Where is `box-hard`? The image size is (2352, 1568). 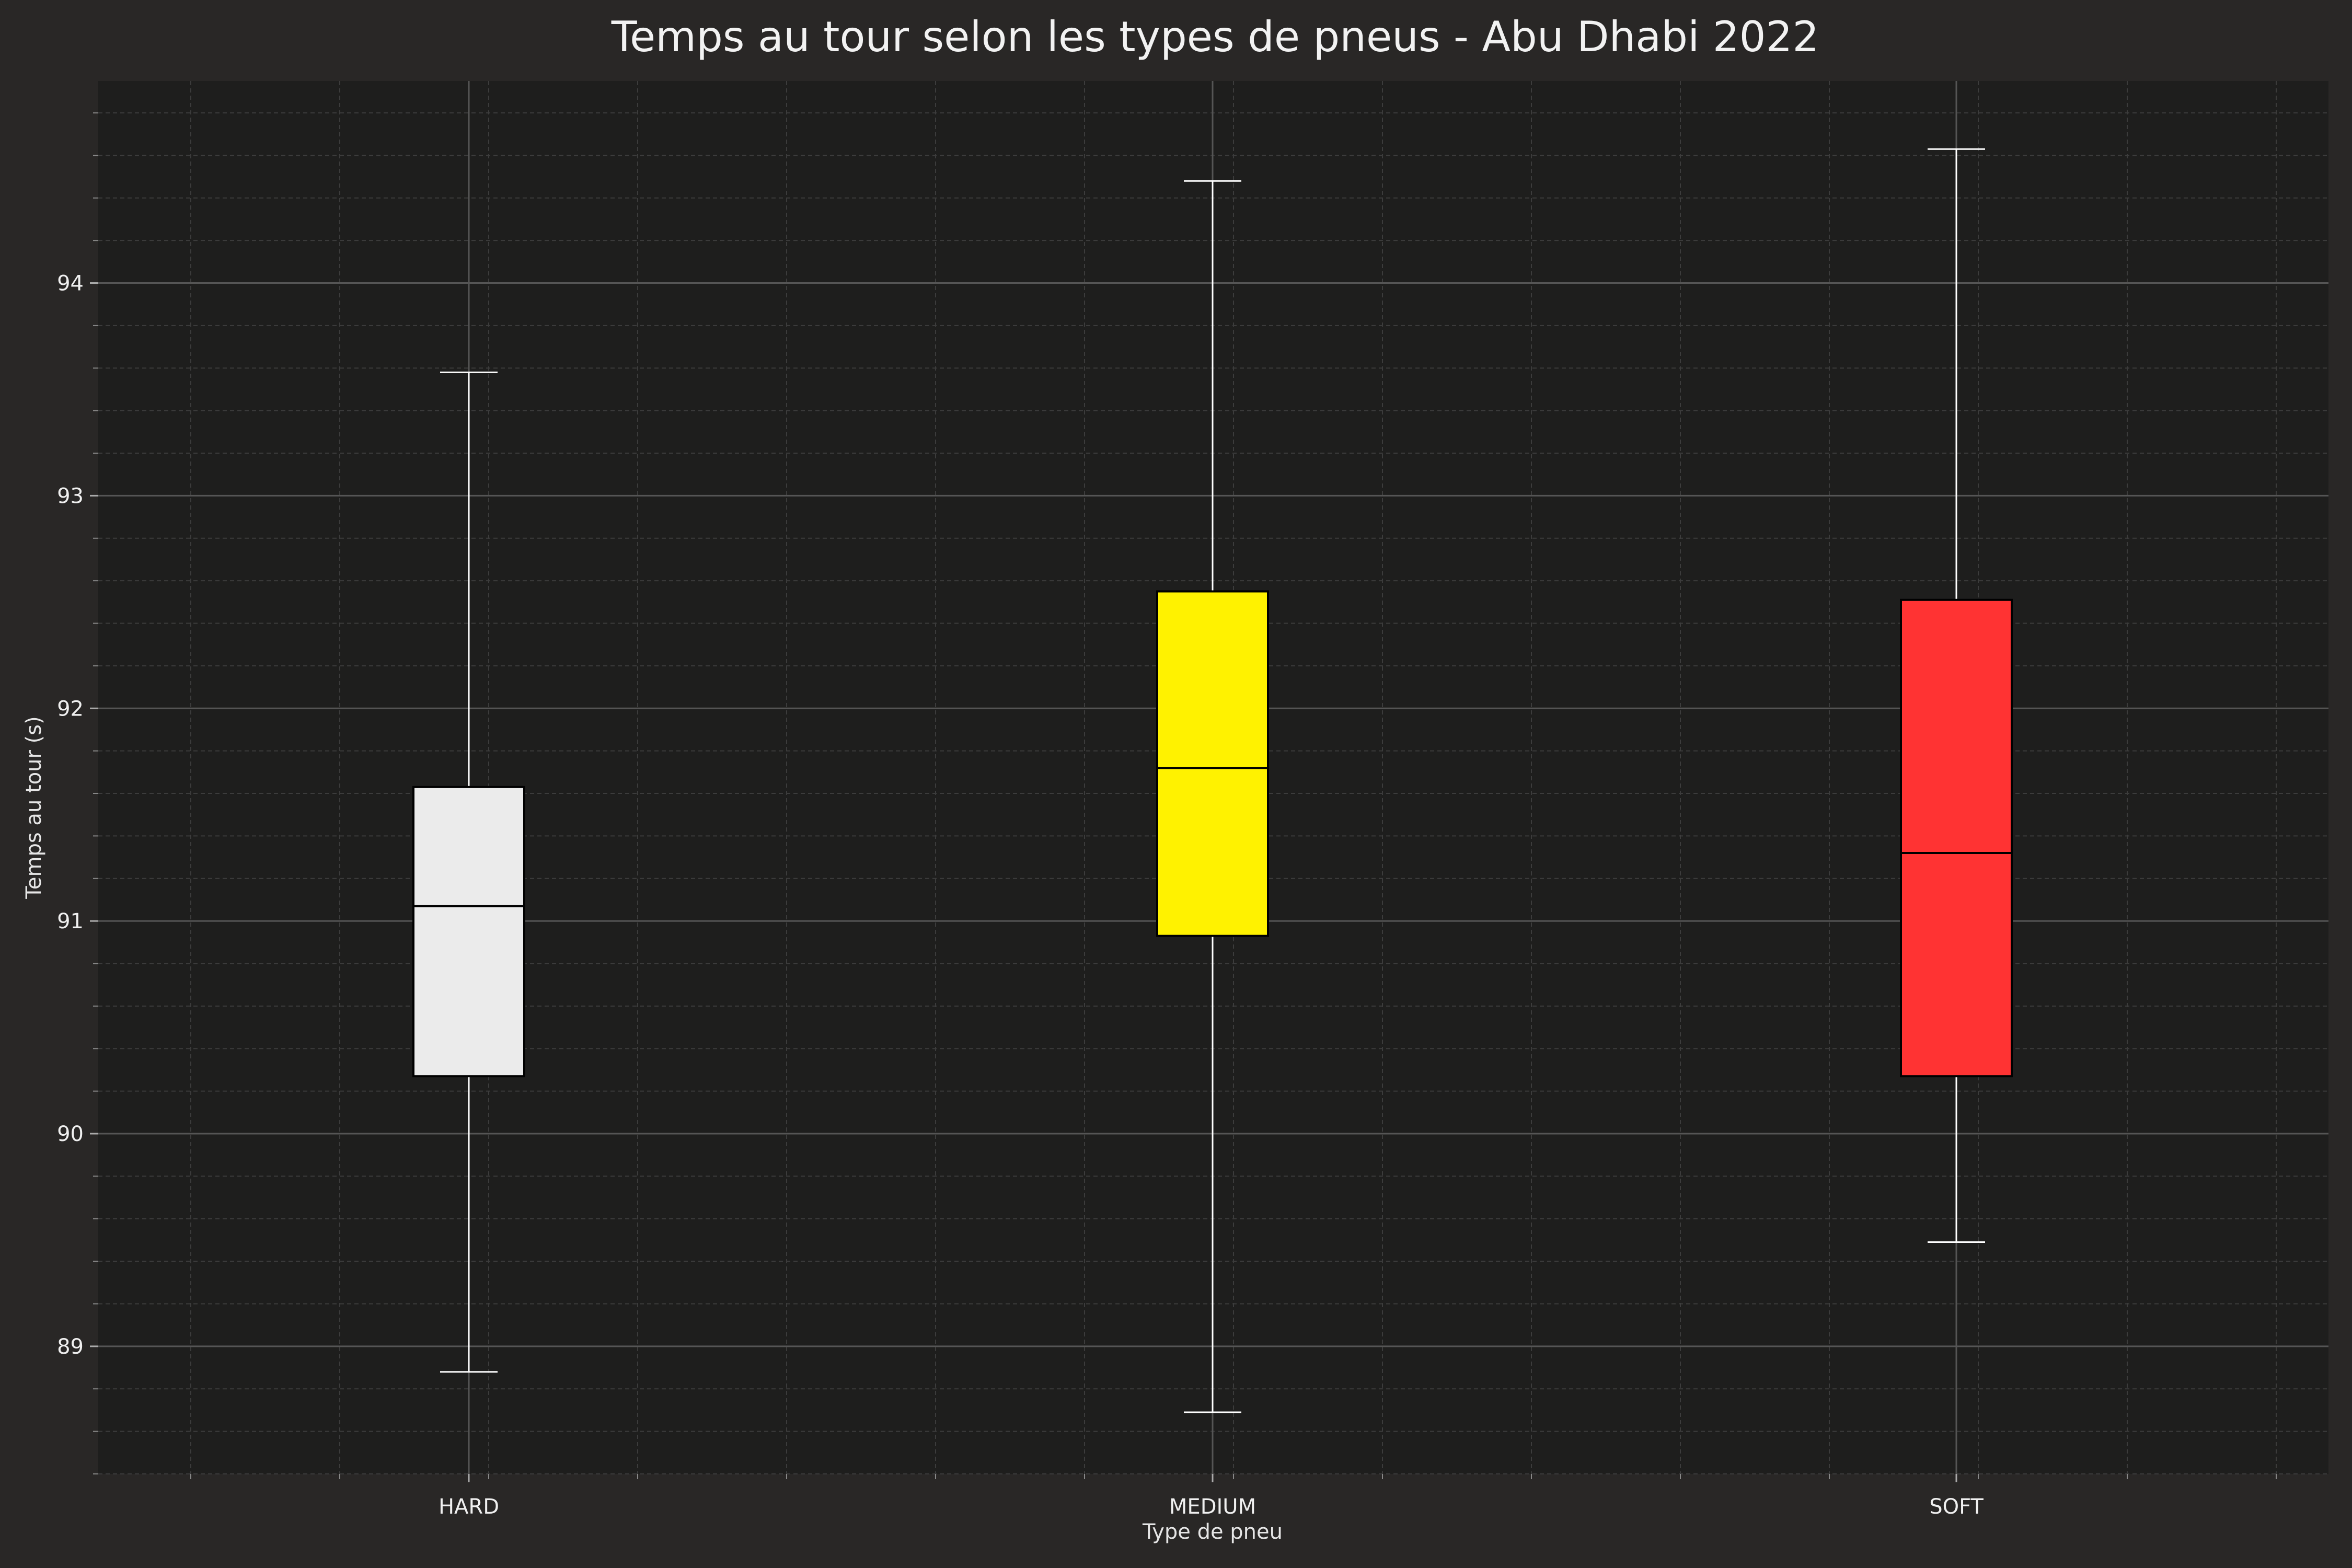
box-hard is located at coordinates (468, 872).